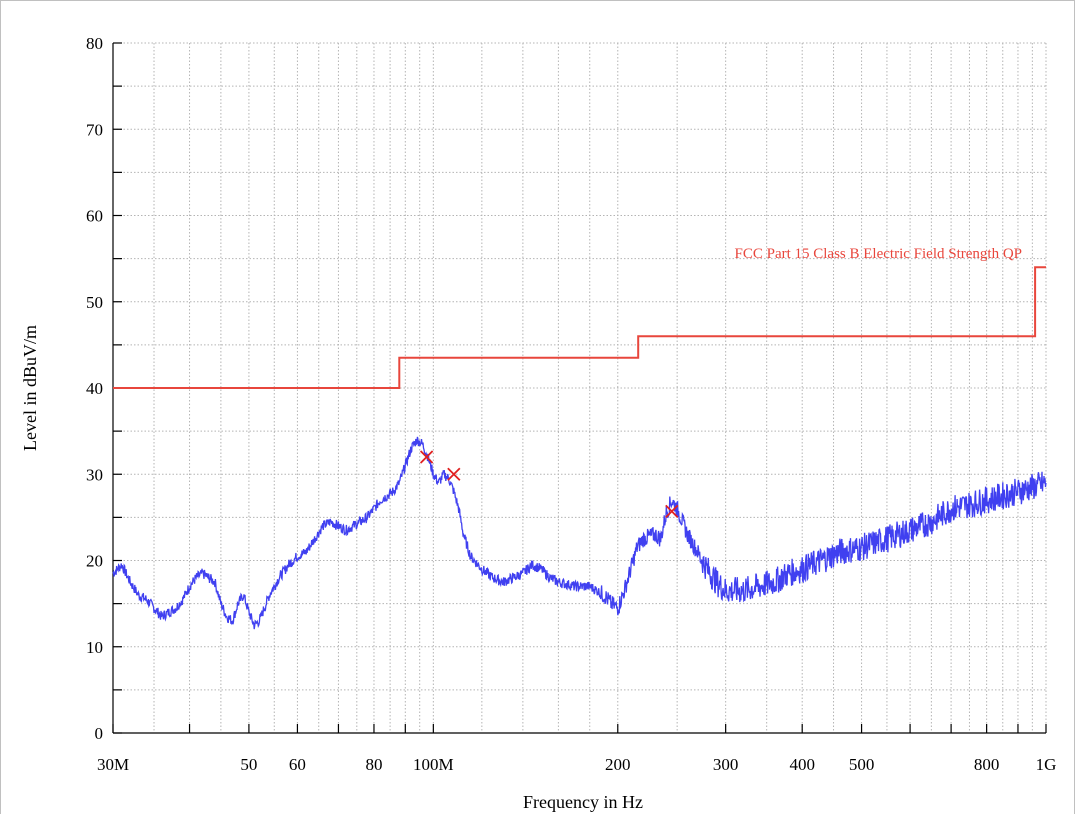  What do you see at coordinates (802, 764) in the screenshot?
I see `x-tick-label: 400` at bounding box center [802, 764].